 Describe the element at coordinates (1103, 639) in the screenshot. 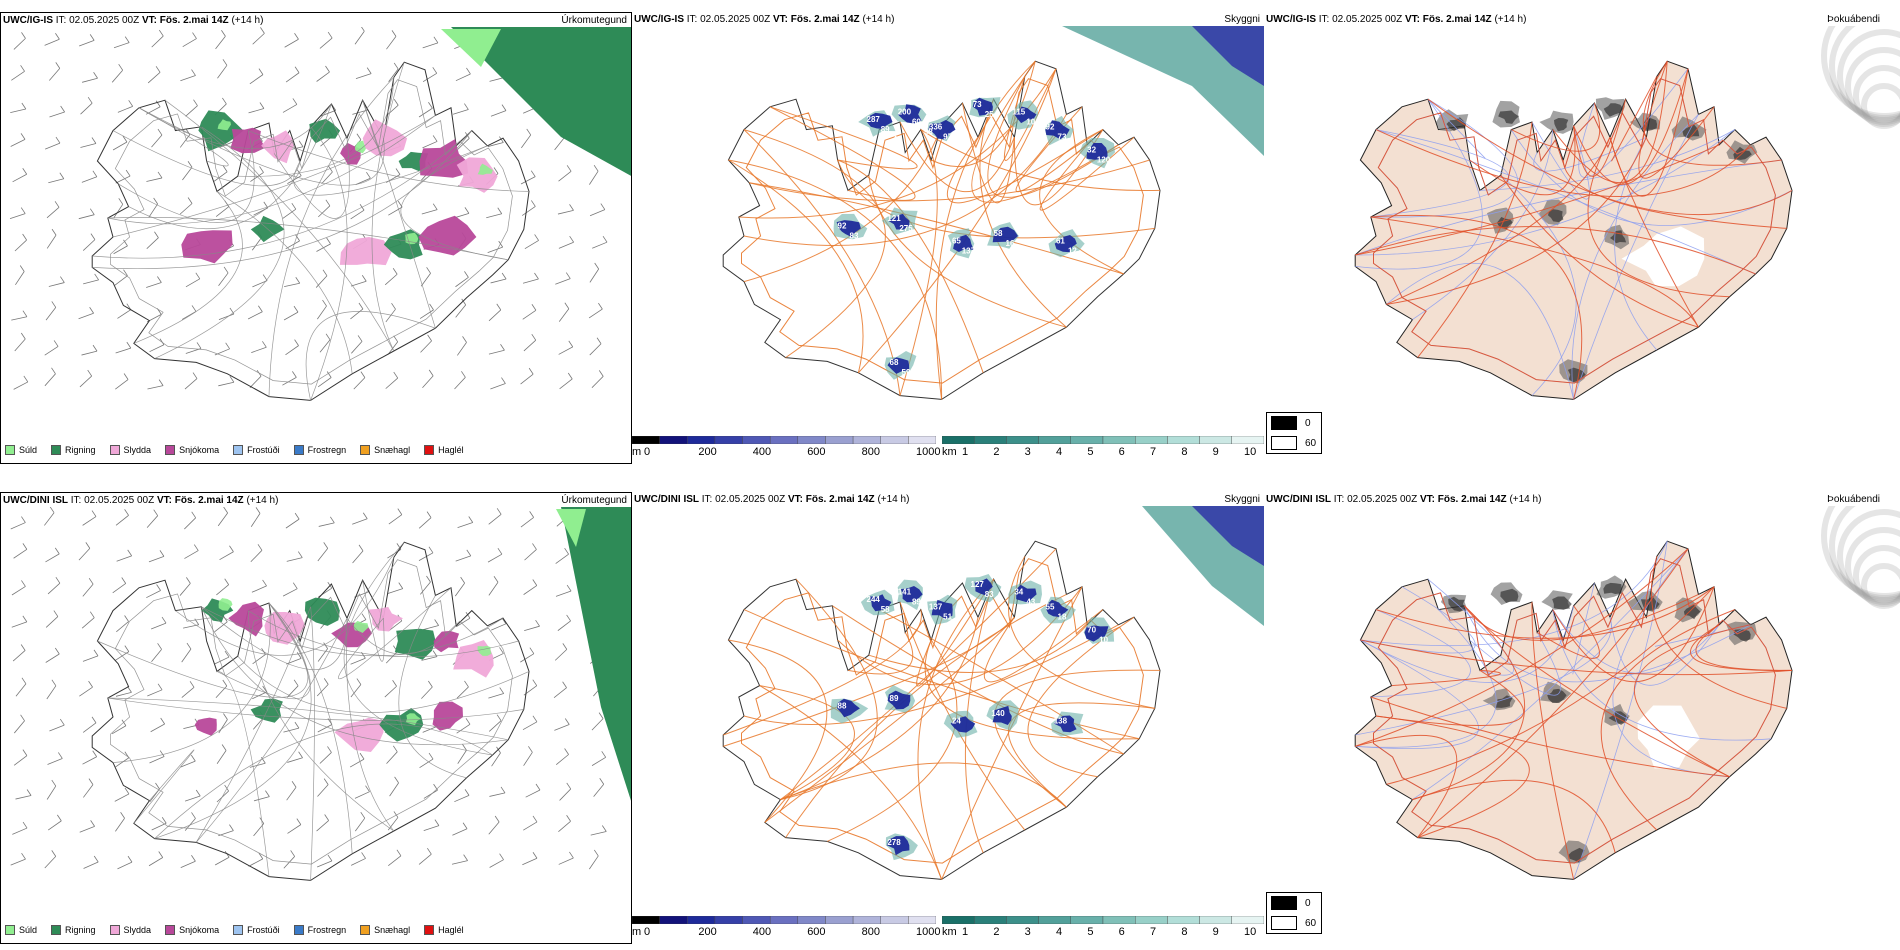

I see `visibility-label: 10` at that location.